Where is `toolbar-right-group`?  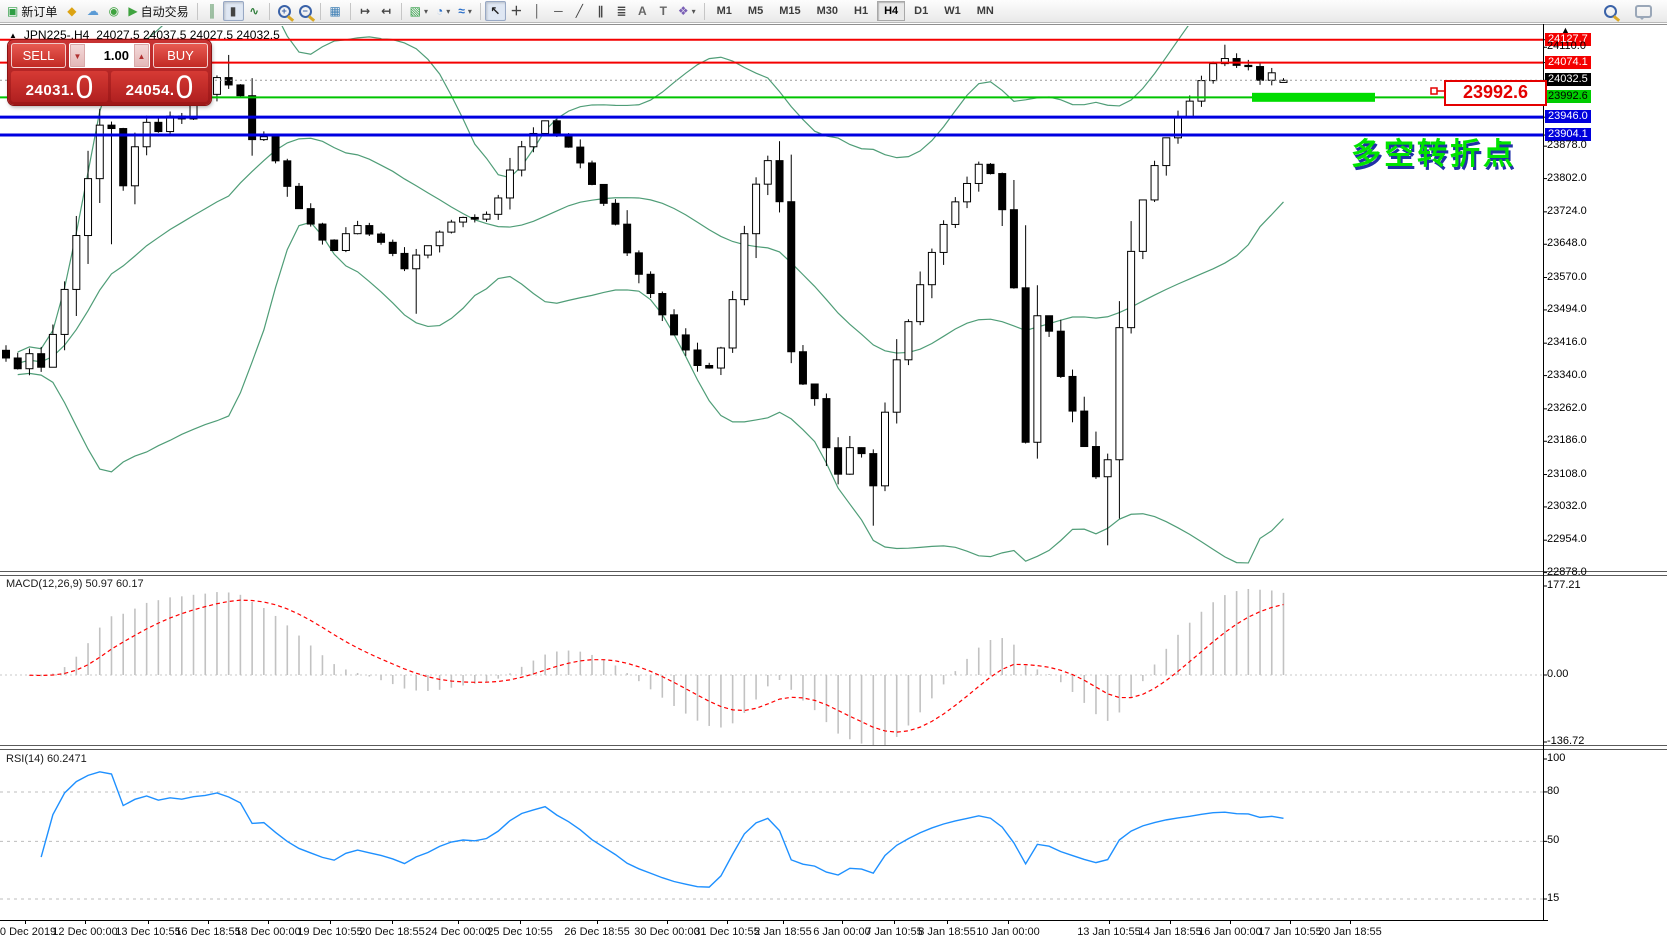
toolbar-right-group is located at coordinates (1632, 11).